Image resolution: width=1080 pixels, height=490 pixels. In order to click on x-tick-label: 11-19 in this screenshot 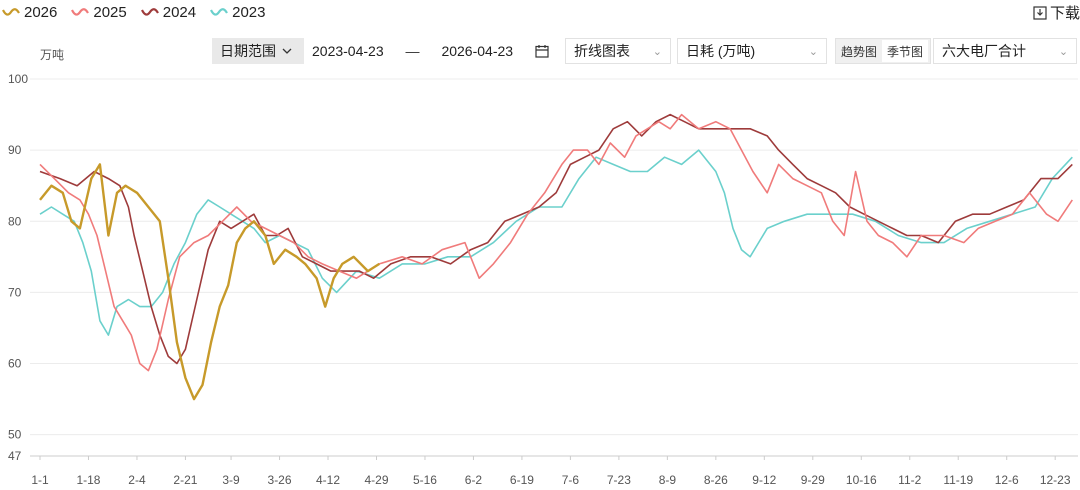, I will do `click(958, 480)`.